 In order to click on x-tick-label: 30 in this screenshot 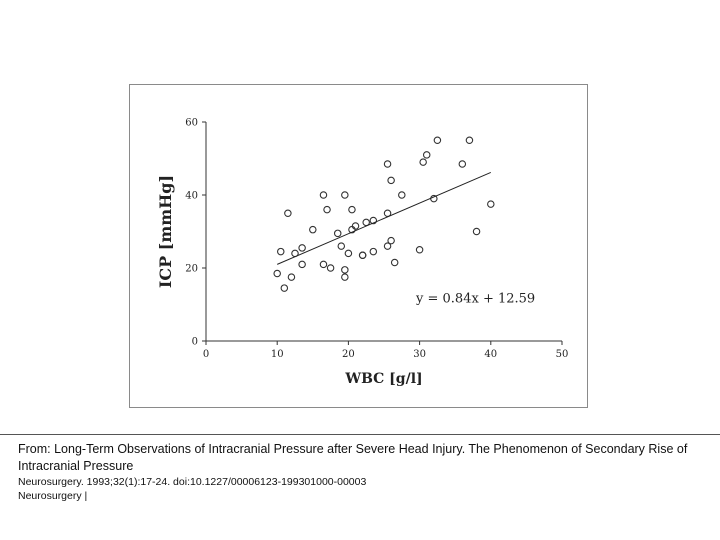, I will do `click(419, 354)`.